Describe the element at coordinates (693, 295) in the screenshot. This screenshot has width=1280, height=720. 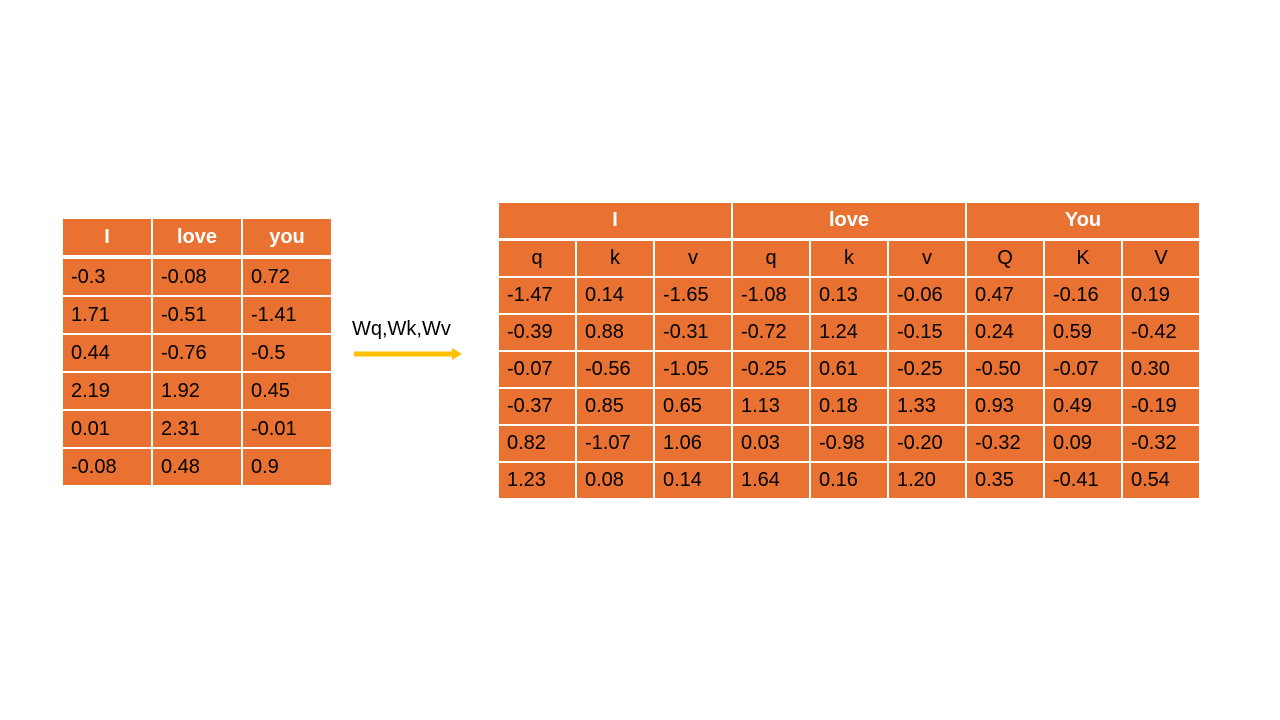
I see `right-table-cell: -1.65` at that location.